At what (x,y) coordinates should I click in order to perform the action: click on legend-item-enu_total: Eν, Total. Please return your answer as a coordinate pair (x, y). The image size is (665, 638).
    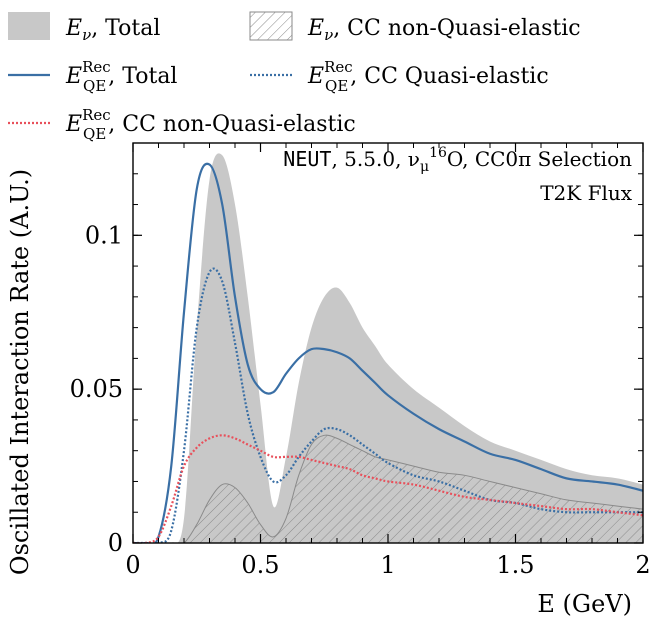
    Looking at the image, I should click on (84, 28).